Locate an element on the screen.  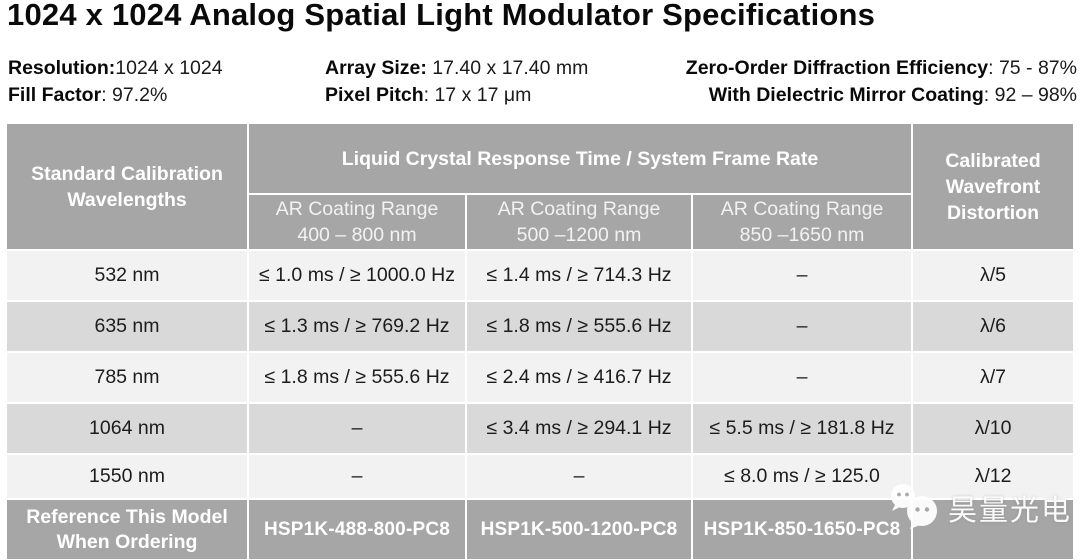
header-cell-distortion: Calibrated Wavefront Distortion is located at coordinates (993, 186).